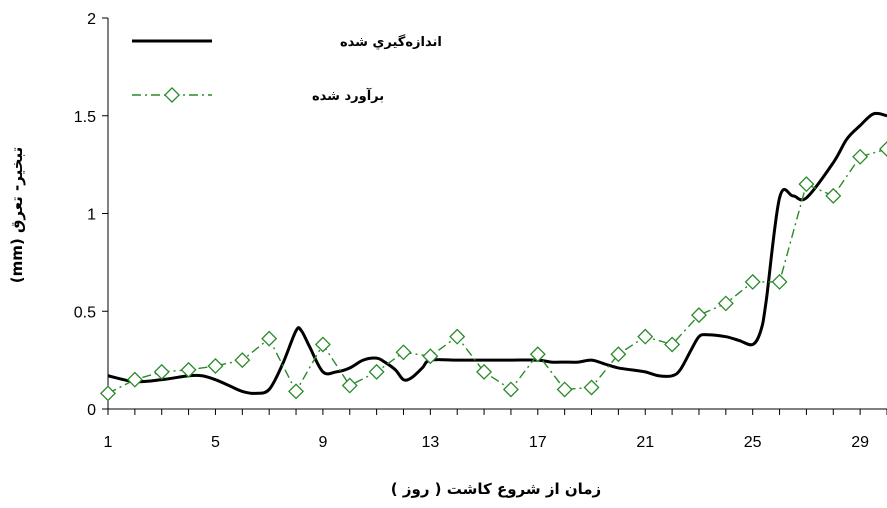  What do you see at coordinates (538, 442) in the screenshot?
I see `x-tick-label: 17` at bounding box center [538, 442].